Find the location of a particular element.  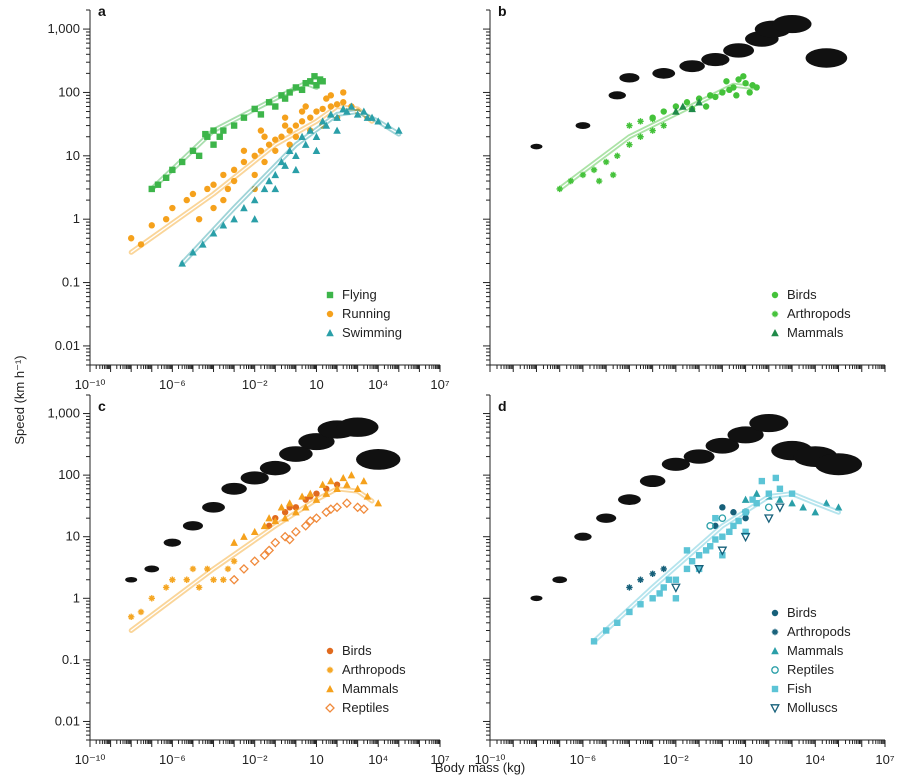

legend-label: Birds is located at coordinates (802, 612).